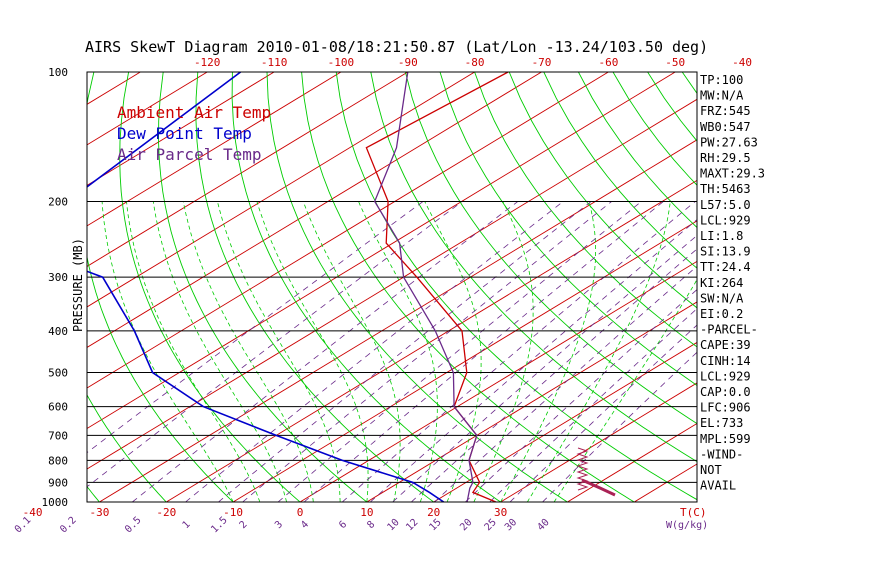  Describe the element at coordinates (394, 525) in the screenshot. I see `mixing-ratio-tick-label: 10` at that location.